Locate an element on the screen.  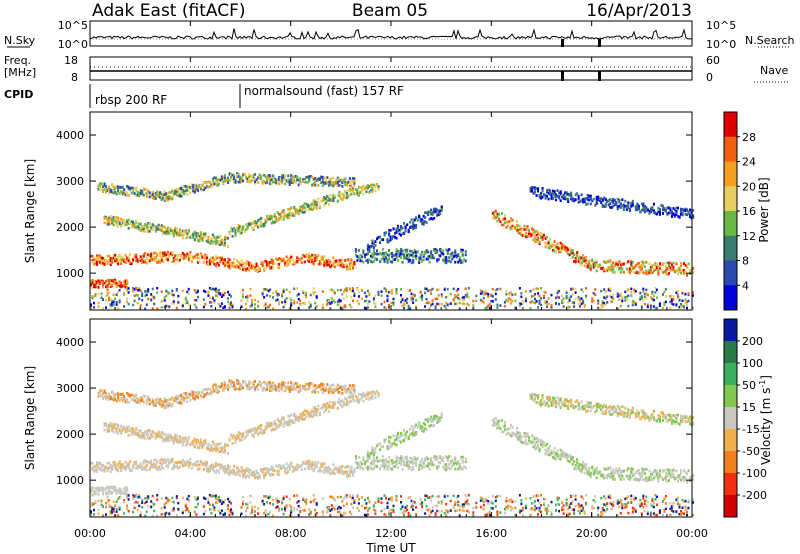
colorbar-segment is located at coordinates (730, 273).